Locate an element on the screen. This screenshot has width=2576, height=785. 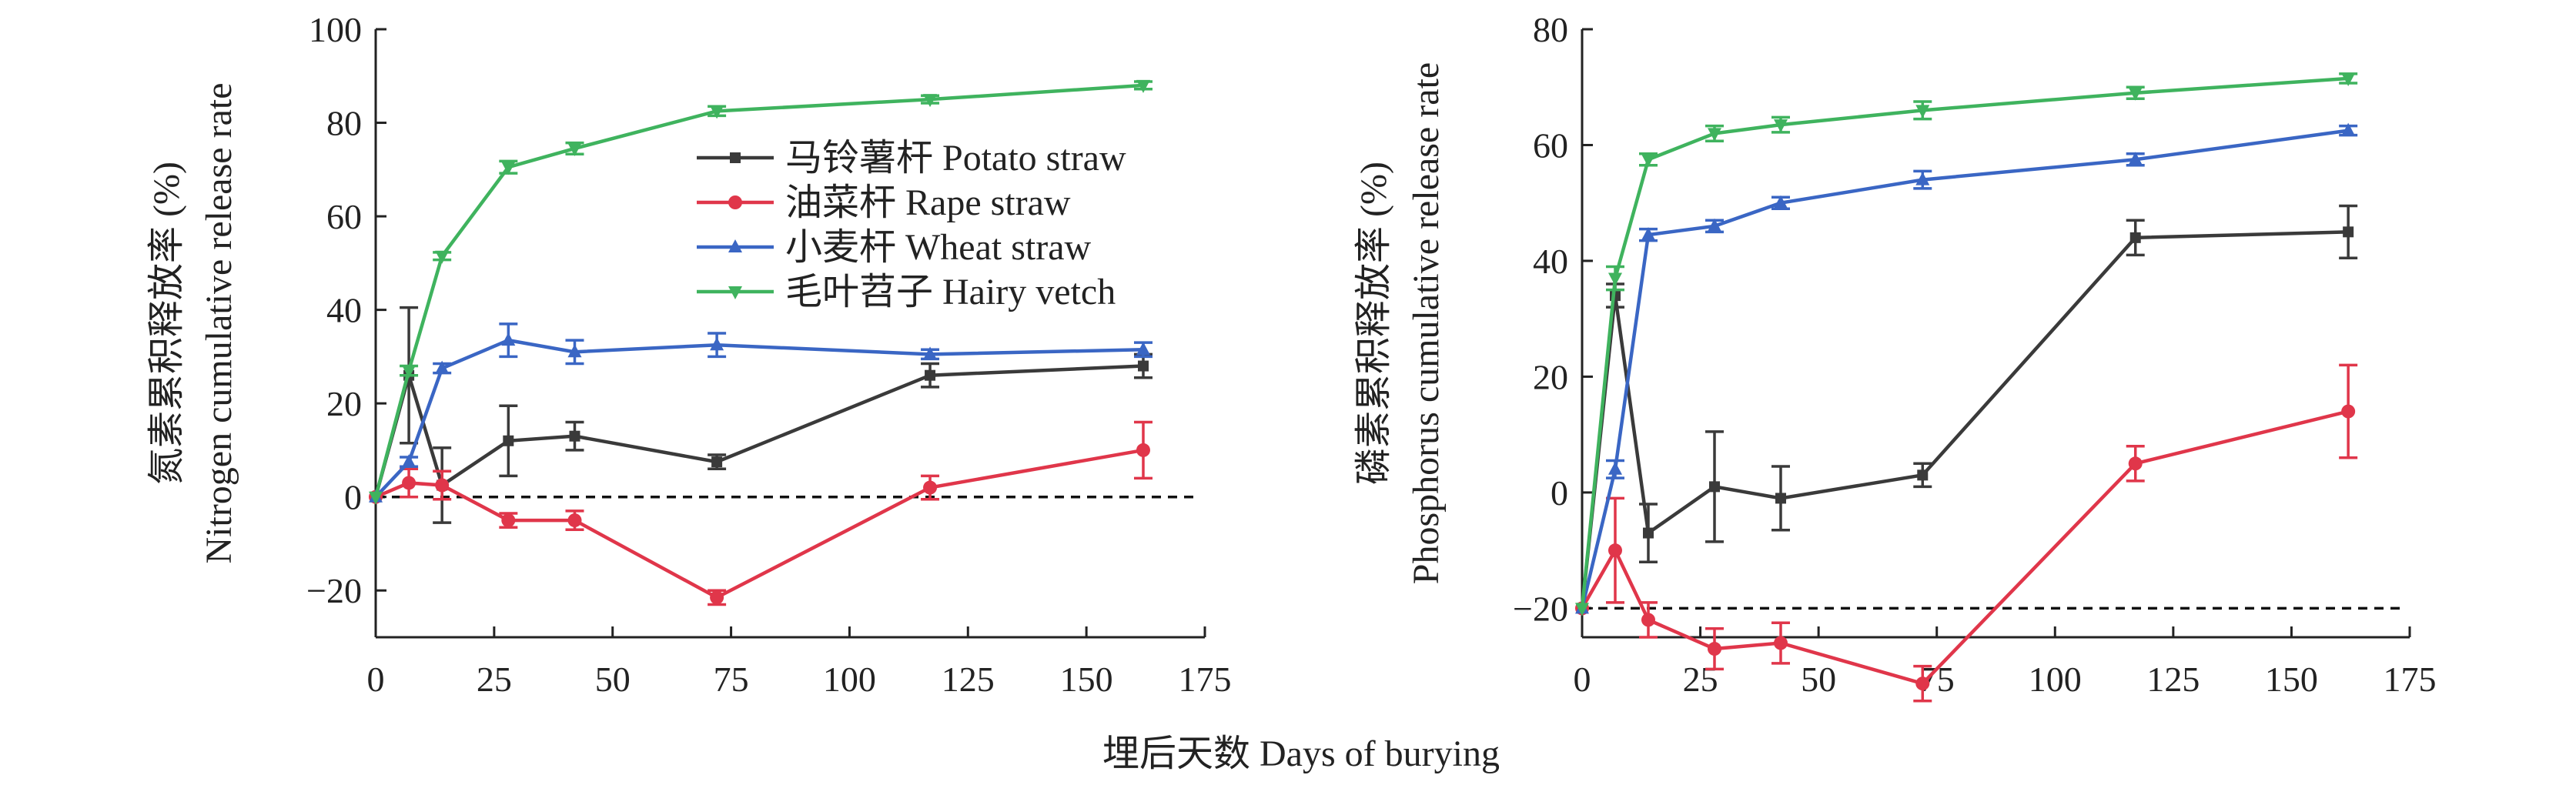
nitrogen-ylabel-en: Nitrogen cumulative release rate is located at coordinates (219, 322).